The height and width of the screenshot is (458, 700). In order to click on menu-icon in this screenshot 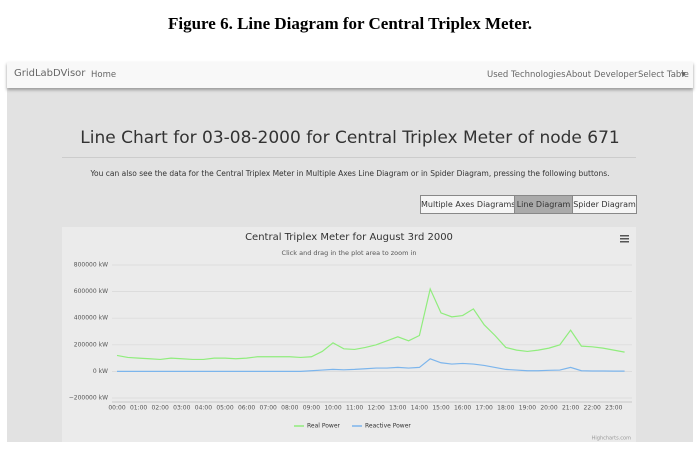, I will do `click(624, 239)`.